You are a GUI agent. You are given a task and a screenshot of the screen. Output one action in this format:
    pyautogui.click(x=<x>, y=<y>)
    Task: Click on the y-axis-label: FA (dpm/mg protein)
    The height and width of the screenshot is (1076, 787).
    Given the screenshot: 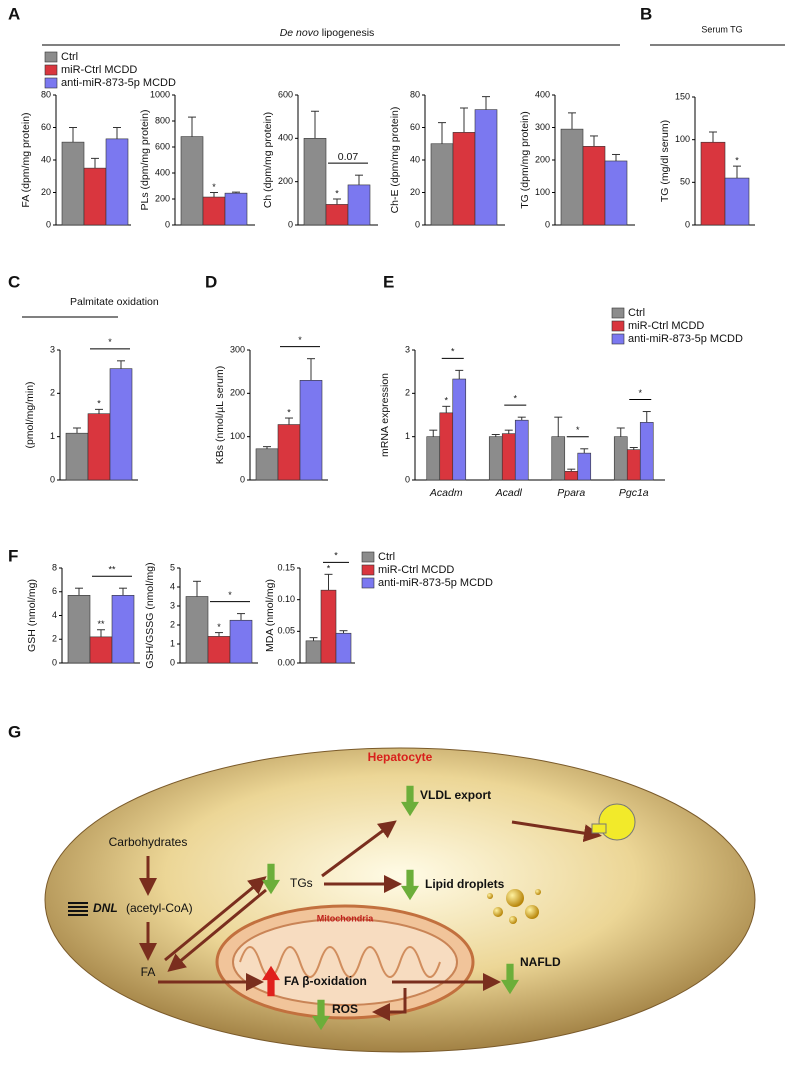 What is the action you would take?
    pyautogui.click(x=26, y=159)
    